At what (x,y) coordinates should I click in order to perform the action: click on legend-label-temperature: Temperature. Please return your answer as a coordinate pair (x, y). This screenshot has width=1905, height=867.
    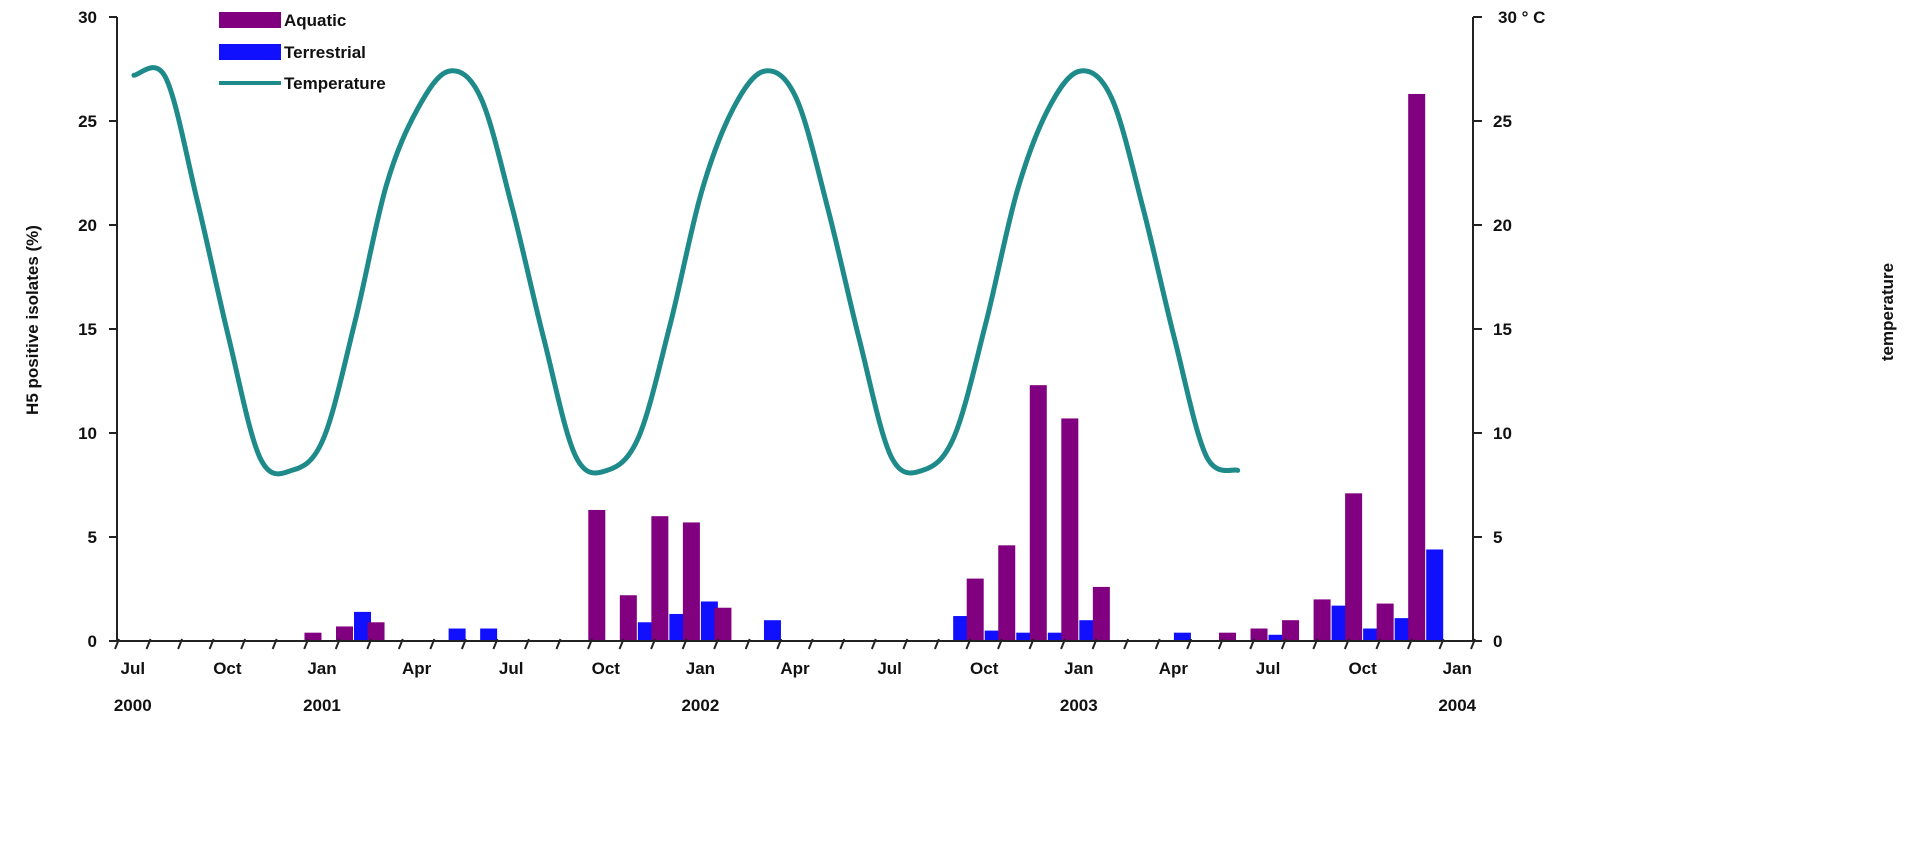
    Looking at the image, I should click on (335, 83).